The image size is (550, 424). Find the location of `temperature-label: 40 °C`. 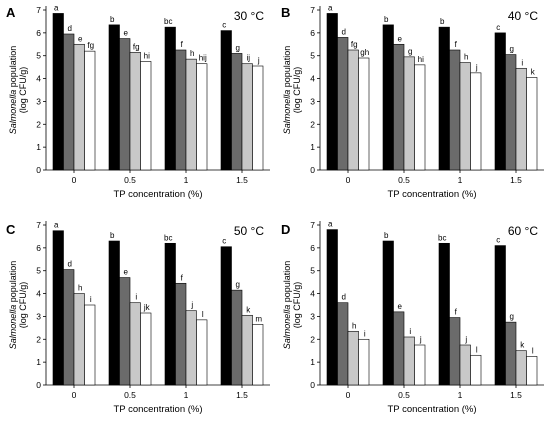

temperature-label: 40 °C is located at coordinates (523, 16).